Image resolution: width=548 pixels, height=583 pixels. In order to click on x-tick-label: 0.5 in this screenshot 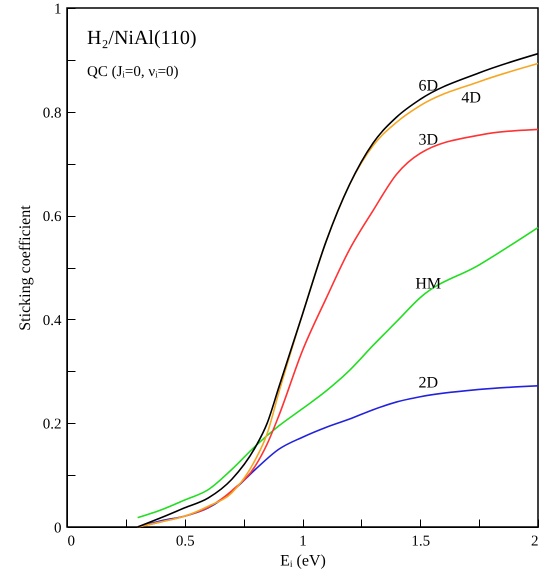, I will do `click(185, 542)`.